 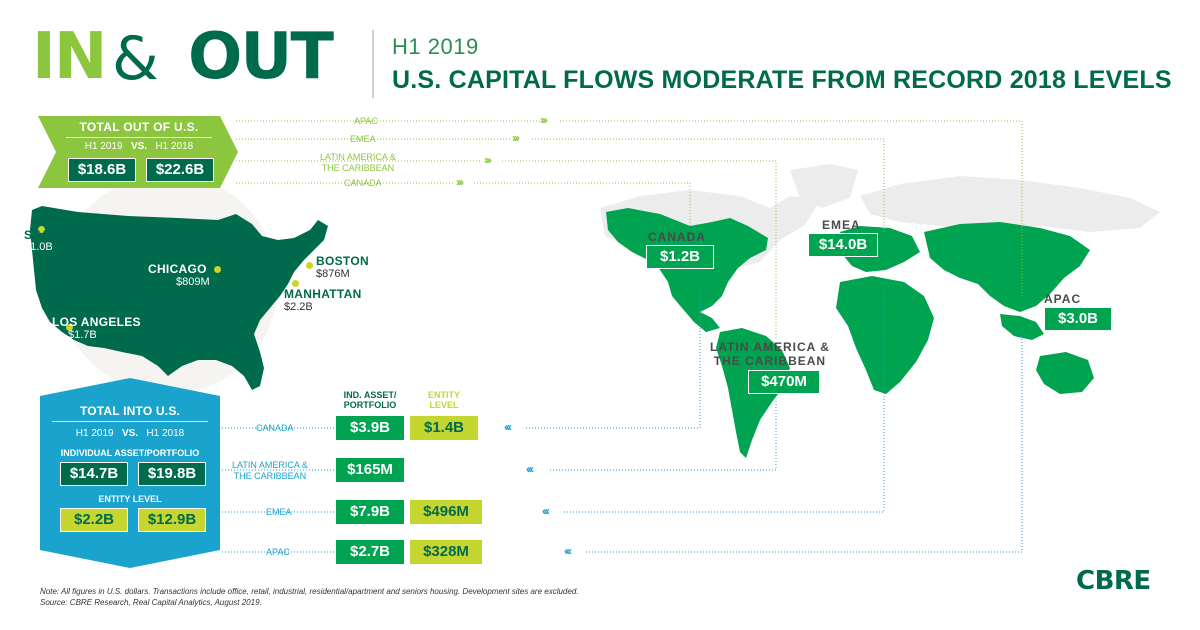 What do you see at coordinates (443, 395) in the screenshot?
I see `column-header-entity-line1: ENTITY` at bounding box center [443, 395].